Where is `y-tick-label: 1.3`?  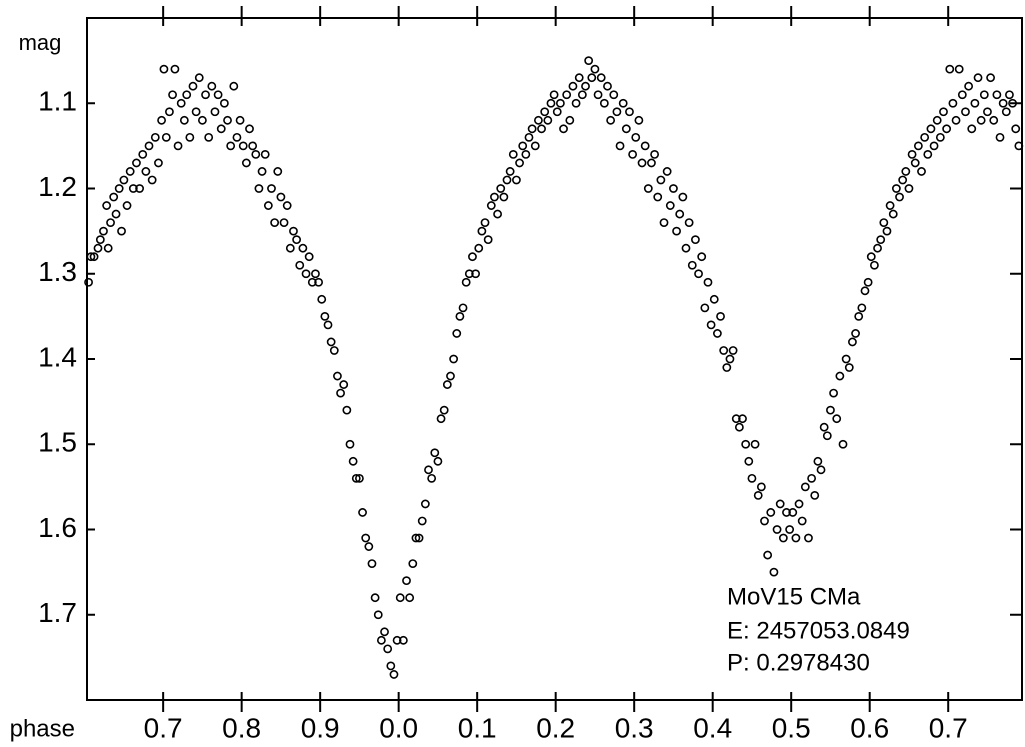
y-tick-label: 1.3 is located at coordinates (57, 271).